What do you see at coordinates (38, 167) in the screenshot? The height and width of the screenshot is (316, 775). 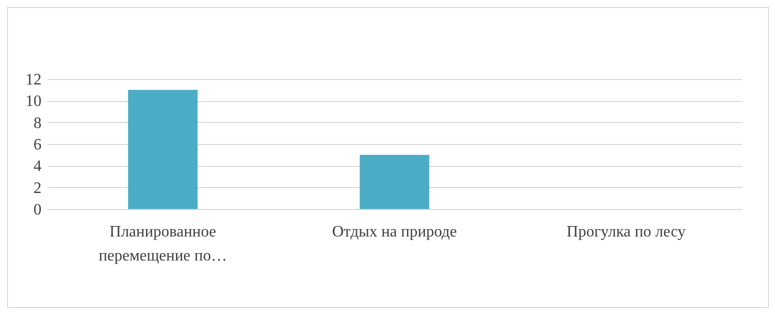 I see `y-tick-label: 4` at bounding box center [38, 167].